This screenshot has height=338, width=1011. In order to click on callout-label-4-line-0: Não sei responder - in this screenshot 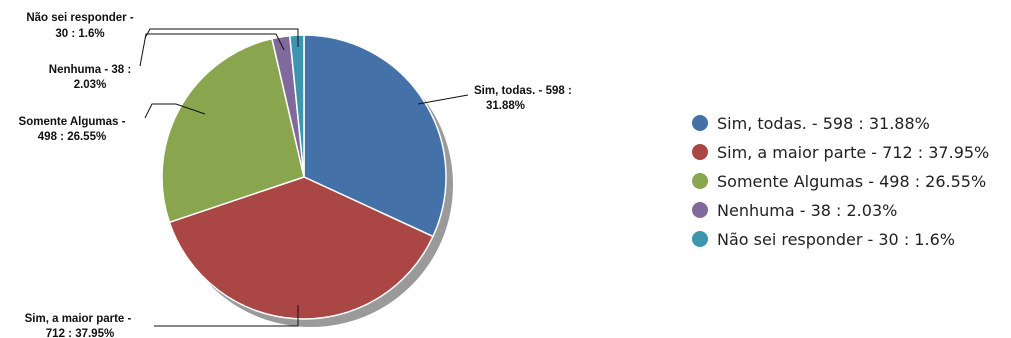, I will do `click(80, 18)`.